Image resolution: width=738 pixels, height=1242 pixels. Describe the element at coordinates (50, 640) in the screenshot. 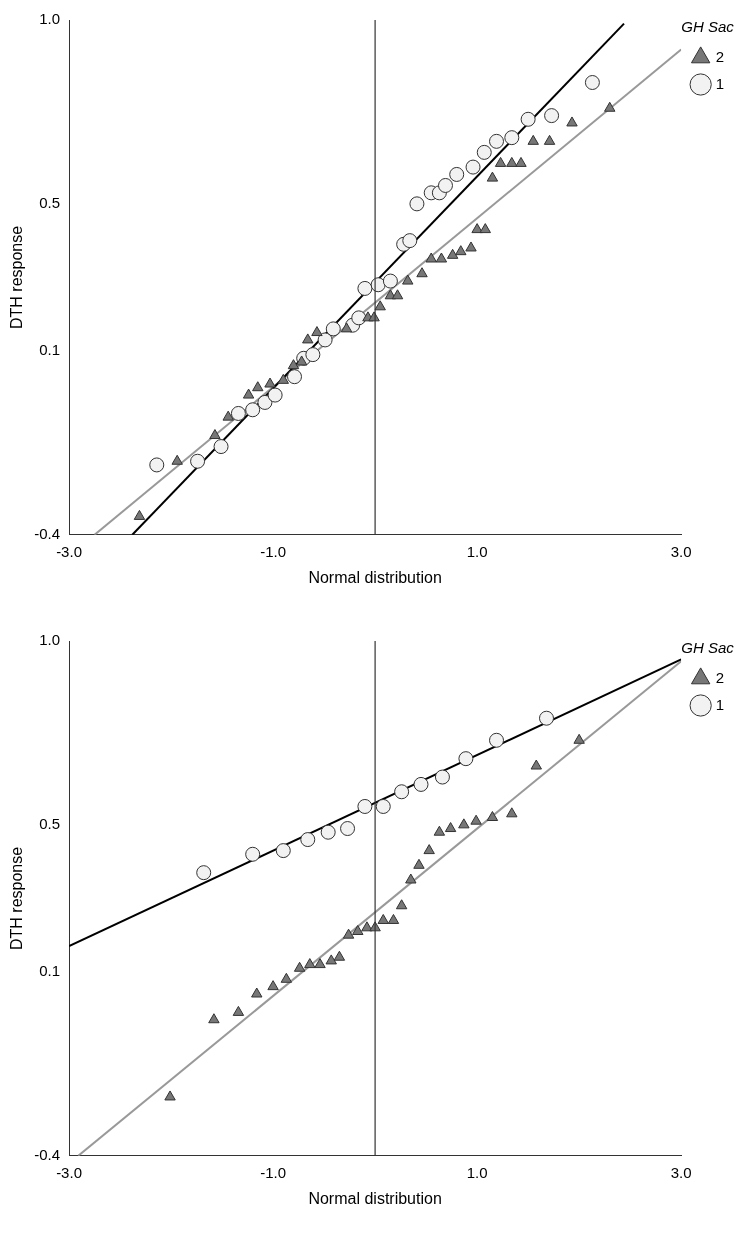

I see `y-tick-label: 1.0` at that location.